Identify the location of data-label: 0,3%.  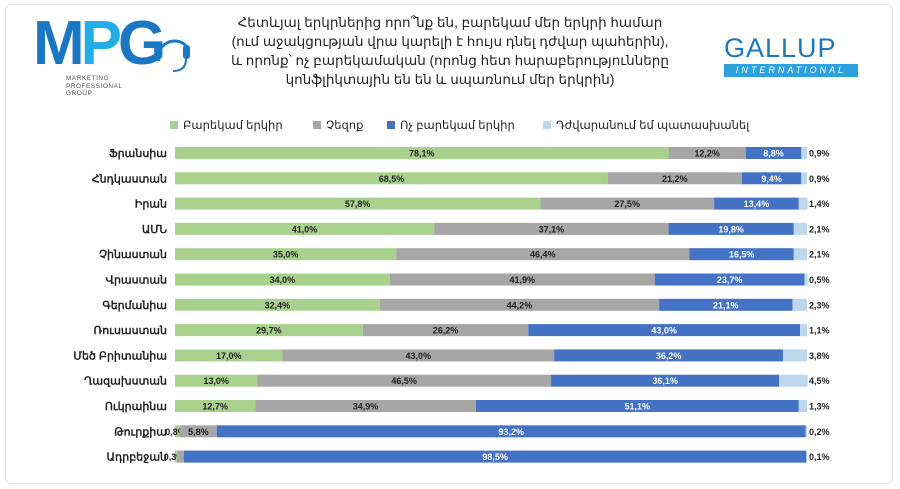
(174, 457).